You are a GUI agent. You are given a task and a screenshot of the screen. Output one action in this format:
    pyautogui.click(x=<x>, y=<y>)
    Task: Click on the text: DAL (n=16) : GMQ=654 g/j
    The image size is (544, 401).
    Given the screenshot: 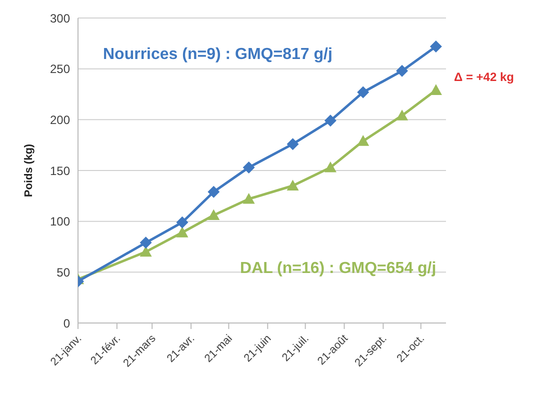 What is the action you would take?
    pyautogui.click(x=338, y=269)
    